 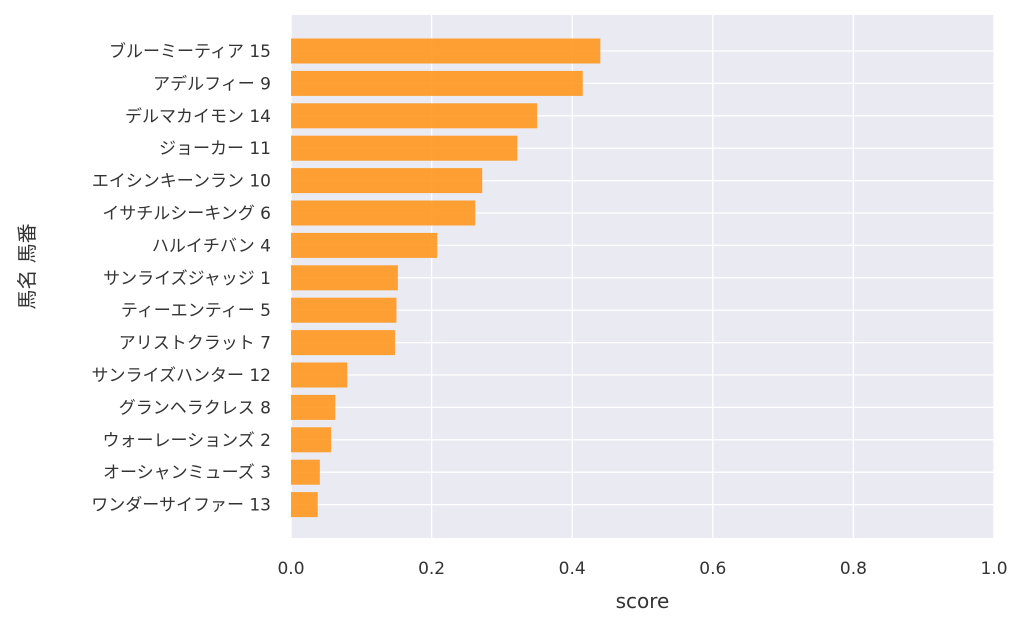 What do you see at coordinates (27, 266) in the screenshot?
I see `y-axis-title: 馬名 馬番` at bounding box center [27, 266].